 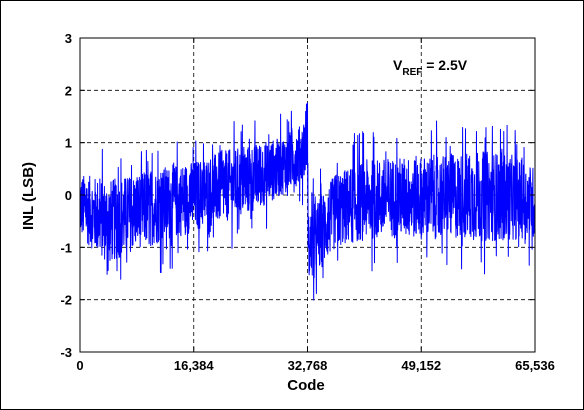 I want to click on vref-annotation: VREF = 2.5V, so click(x=430, y=67).